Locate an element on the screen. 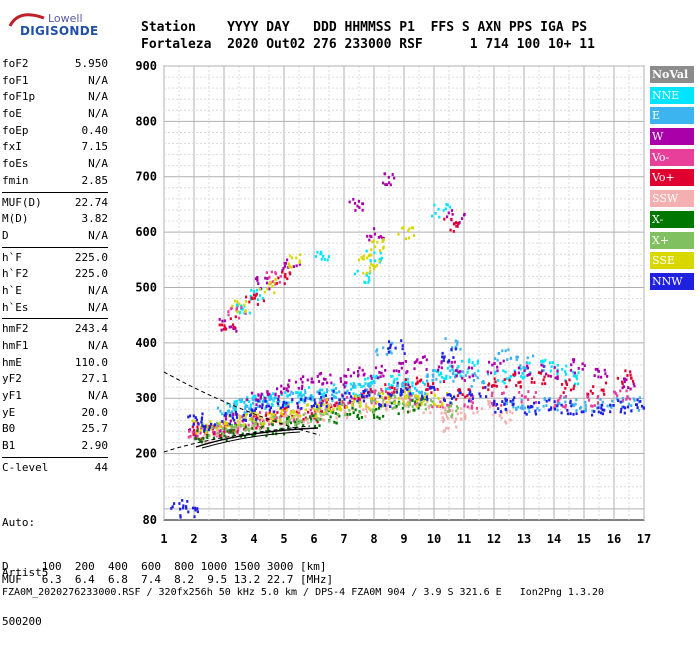  param-separator is located at coordinates (55, 457).